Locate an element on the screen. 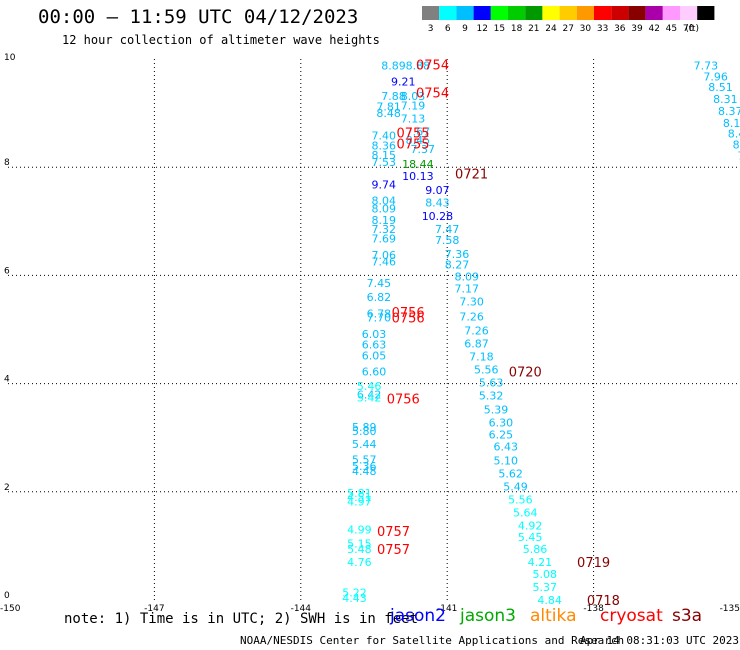  wave-height-label: 5.45 is located at coordinates (530, 537).